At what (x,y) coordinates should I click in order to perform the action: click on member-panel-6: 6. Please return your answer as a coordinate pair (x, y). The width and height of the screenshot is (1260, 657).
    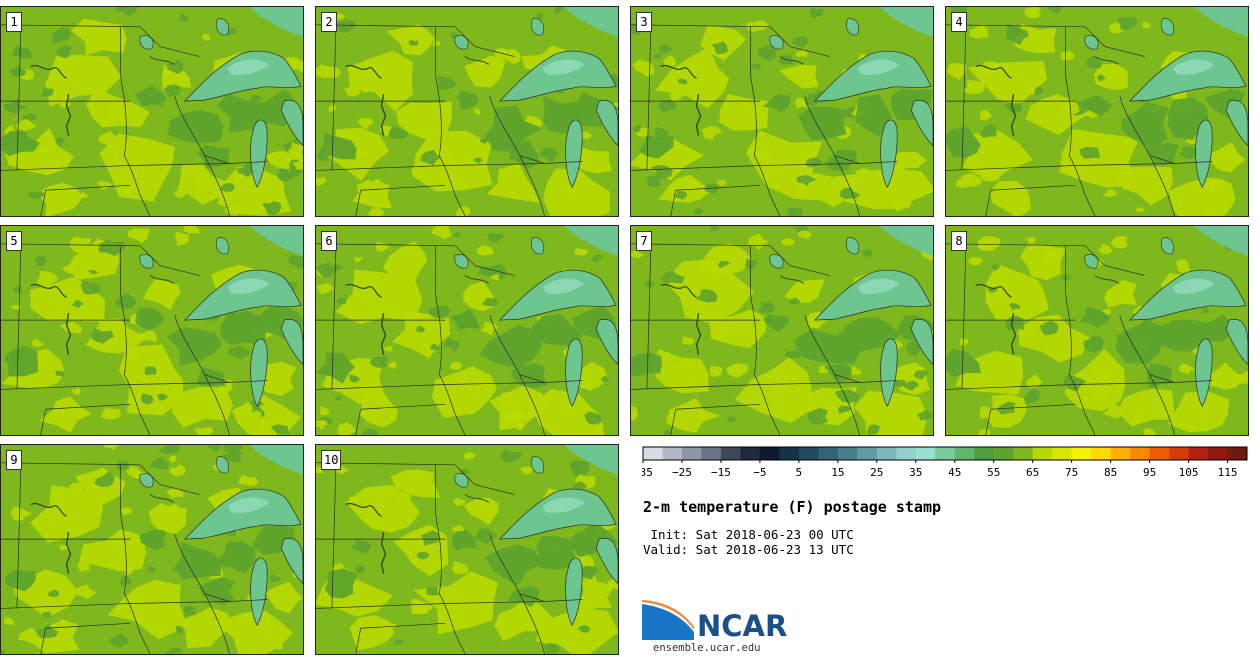
    Looking at the image, I should click on (467, 330).